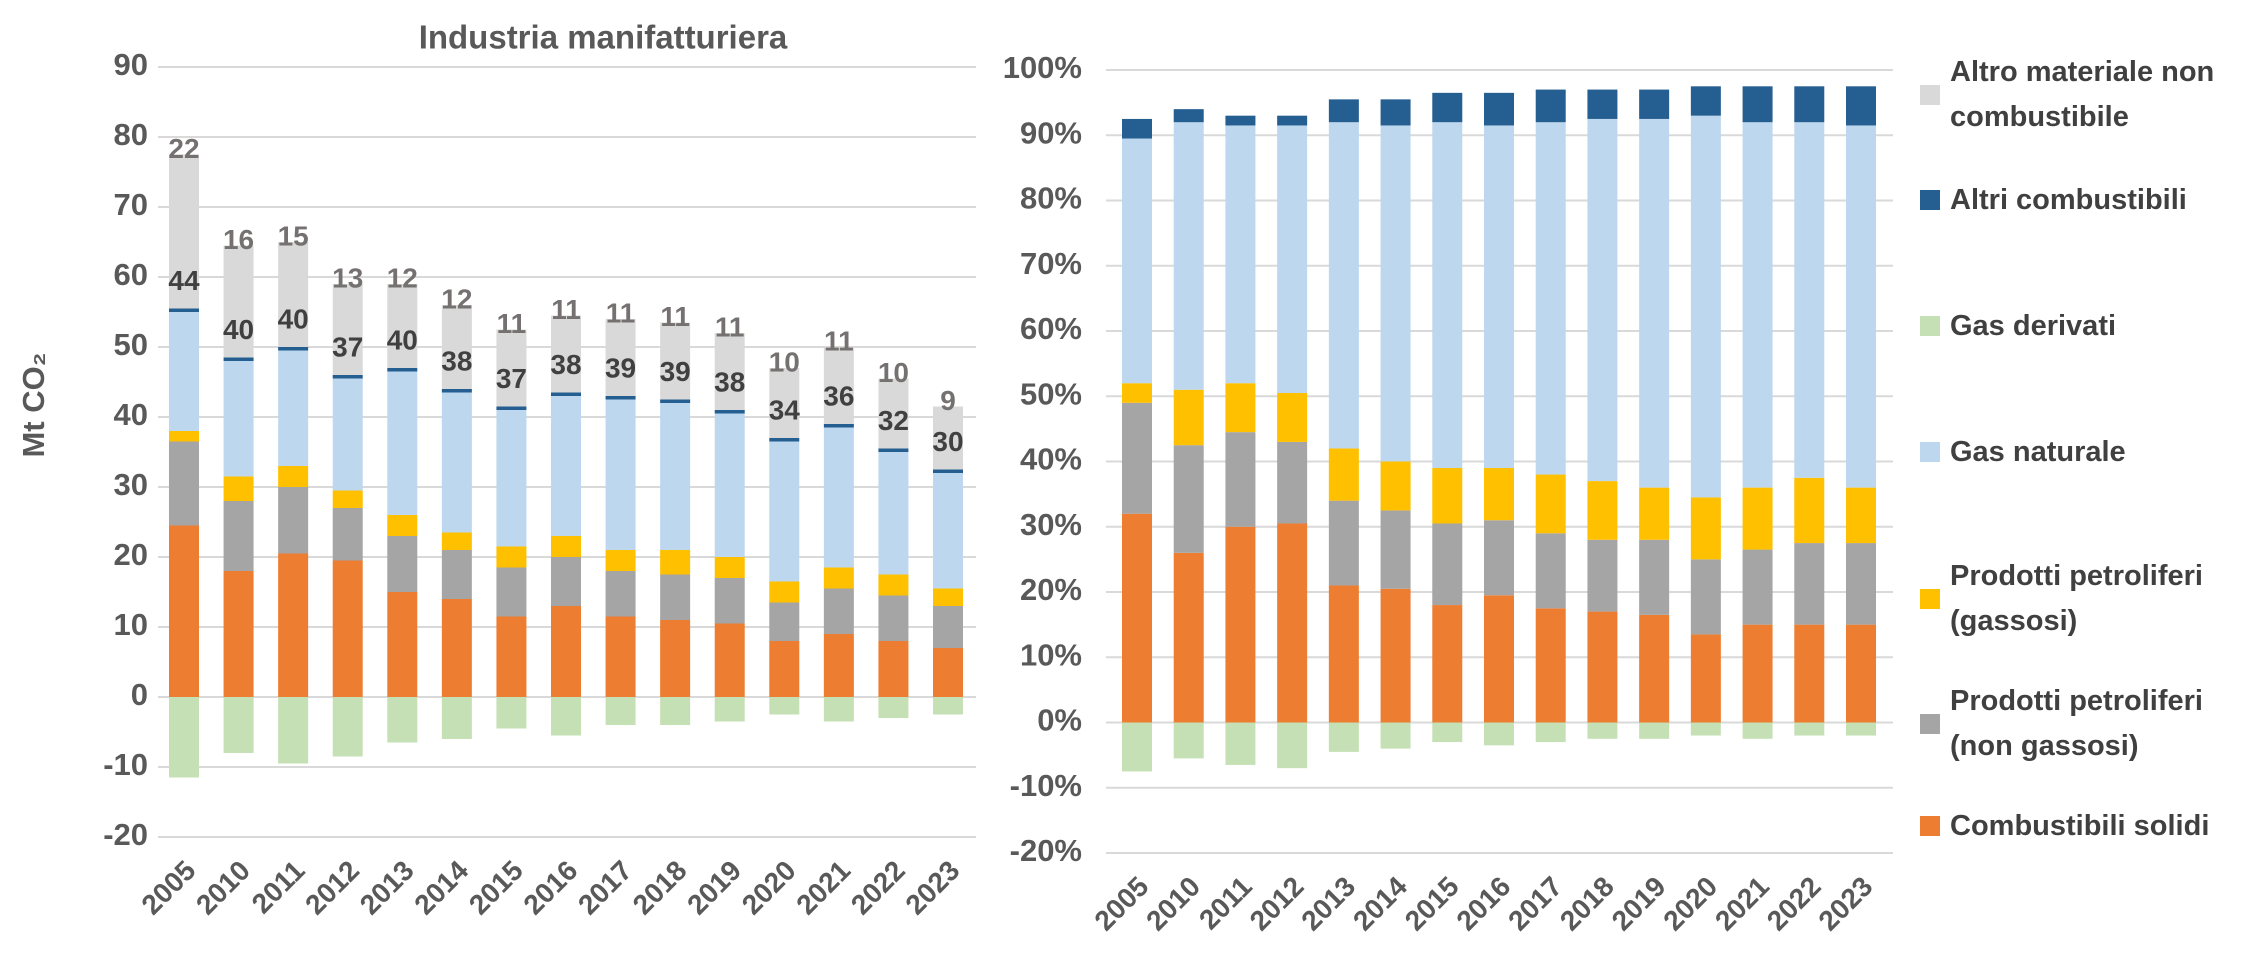 This screenshot has width=2252, height=967. What do you see at coordinates (347, 346) in the screenshot?
I see `total-label: 37` at bounding box center [347, 346].